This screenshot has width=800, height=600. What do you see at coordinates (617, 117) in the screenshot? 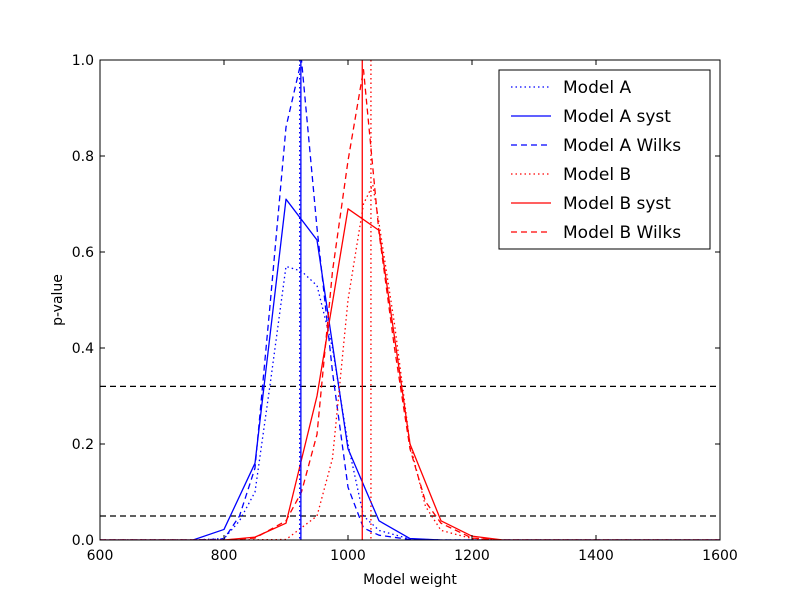
I see `legend-entry: Model A syst` at bounding box center [617, 117].